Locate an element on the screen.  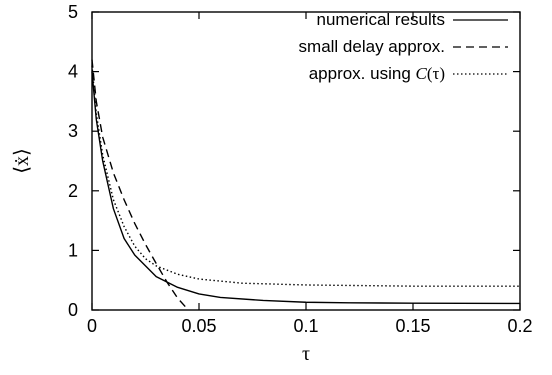
y-tick-label: 4 is located at coordinates (73, 72).